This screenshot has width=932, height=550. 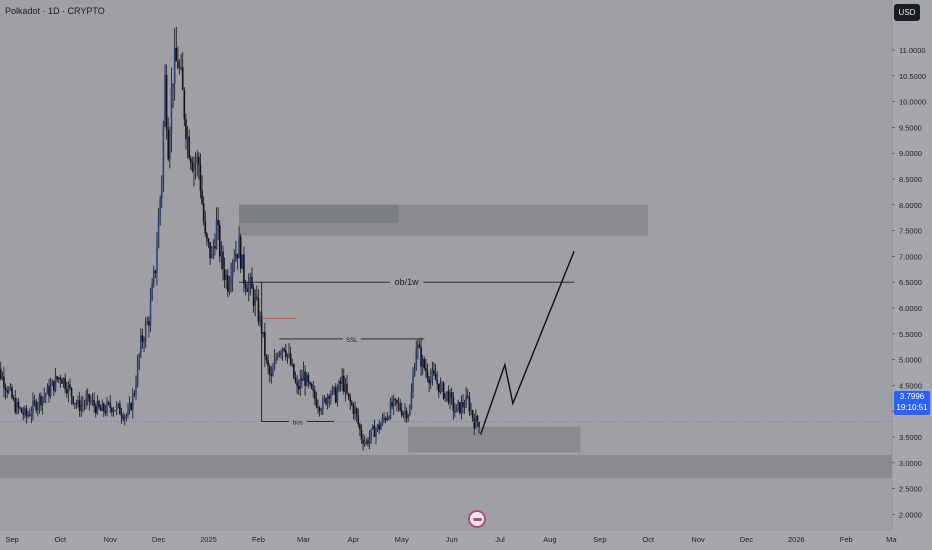 What do you see at coordinates (846, 539) in the screenshot?
I see `time-axis-label: Feb` at bounding box center [846, 539].